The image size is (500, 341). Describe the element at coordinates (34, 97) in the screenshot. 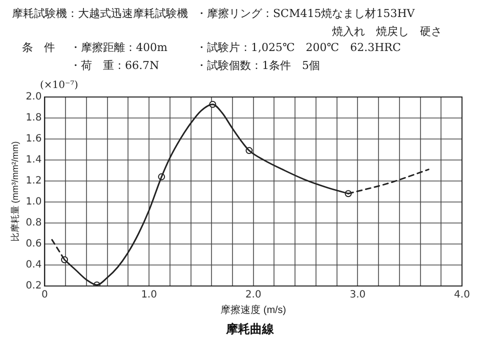

I see `y-tick-label: 2.0` at that location.